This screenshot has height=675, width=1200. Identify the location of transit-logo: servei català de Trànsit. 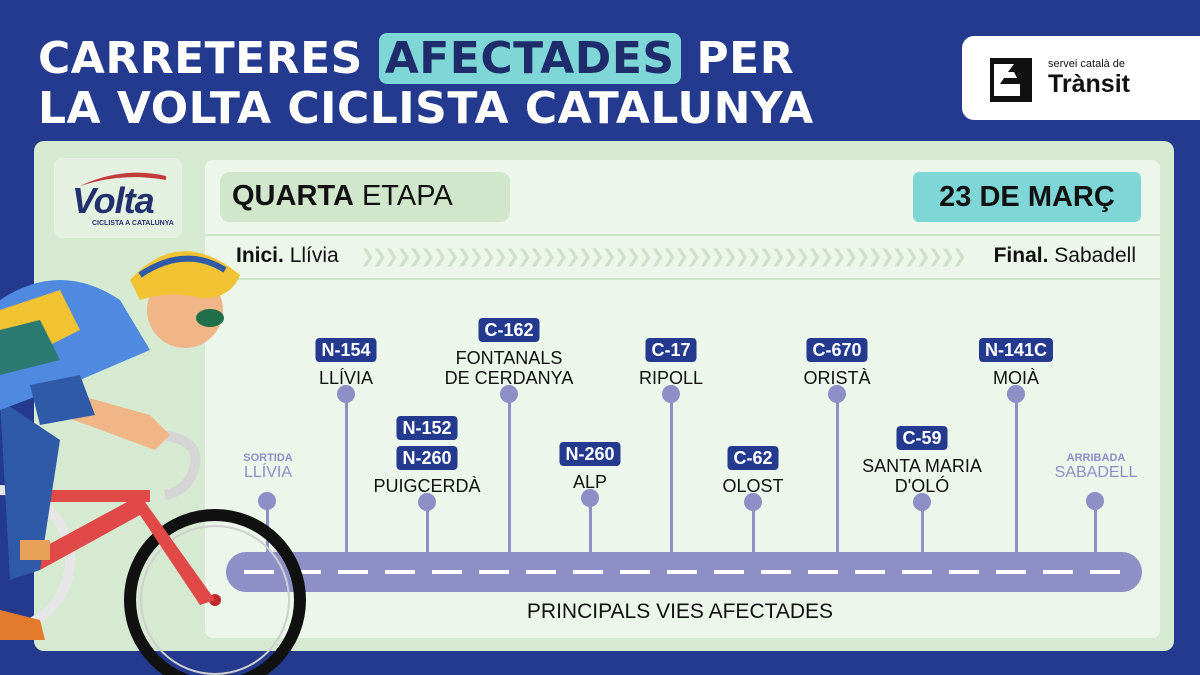
(1081, 78).